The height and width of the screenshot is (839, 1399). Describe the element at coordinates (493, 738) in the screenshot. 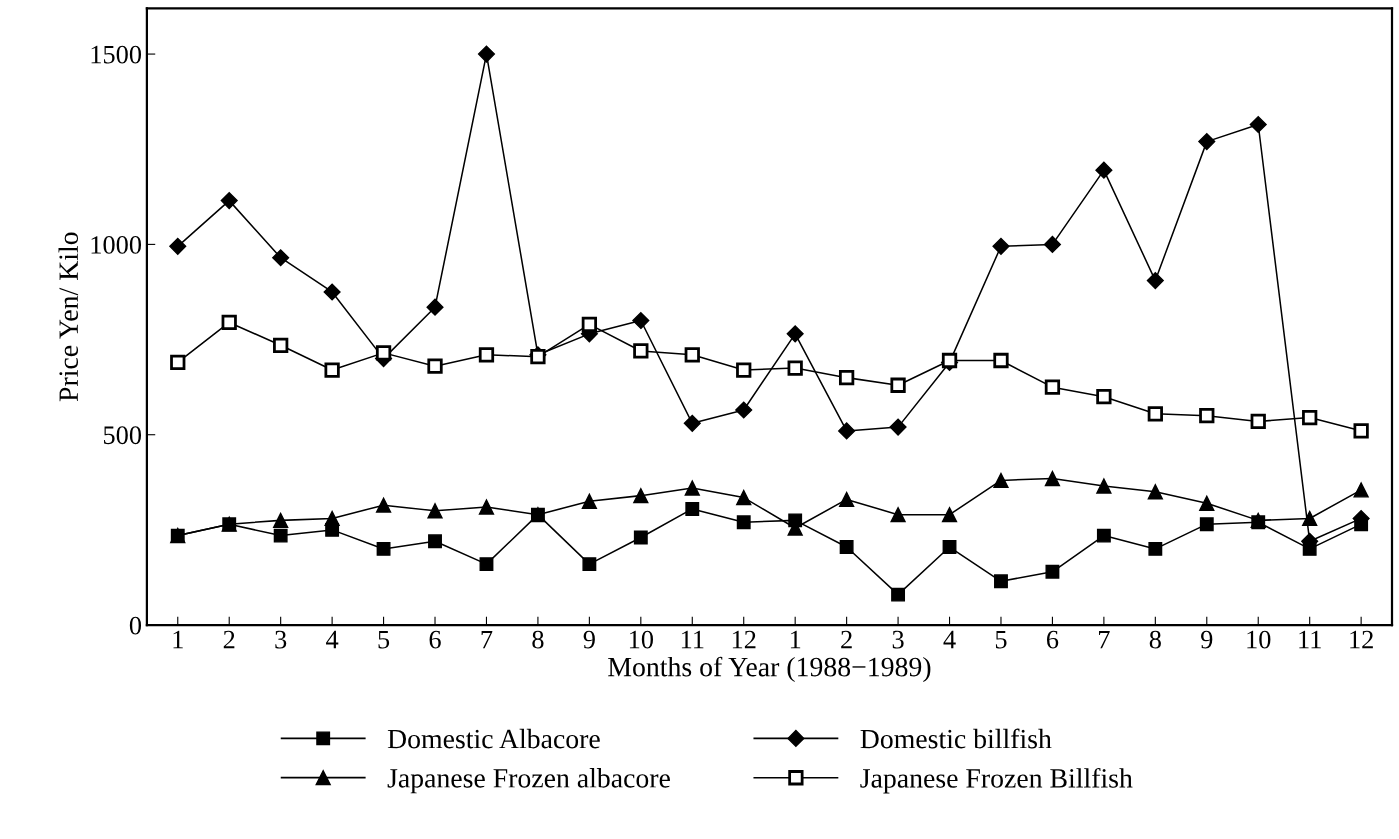

I see `legend-label: Domestic Albacore` at that location.